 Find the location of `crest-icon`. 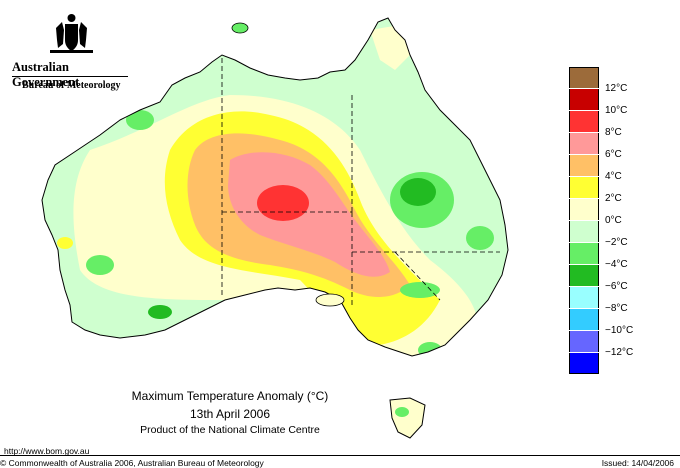

crest-icon is located at coordinates (71, 33).